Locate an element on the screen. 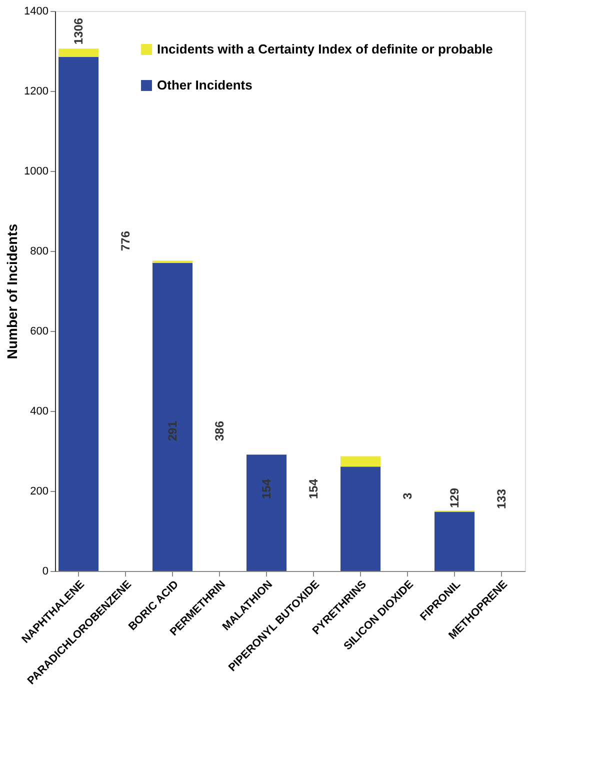 This screenshot has height=774, width=603. annotation: 291 is located at coordinates (173, 431).